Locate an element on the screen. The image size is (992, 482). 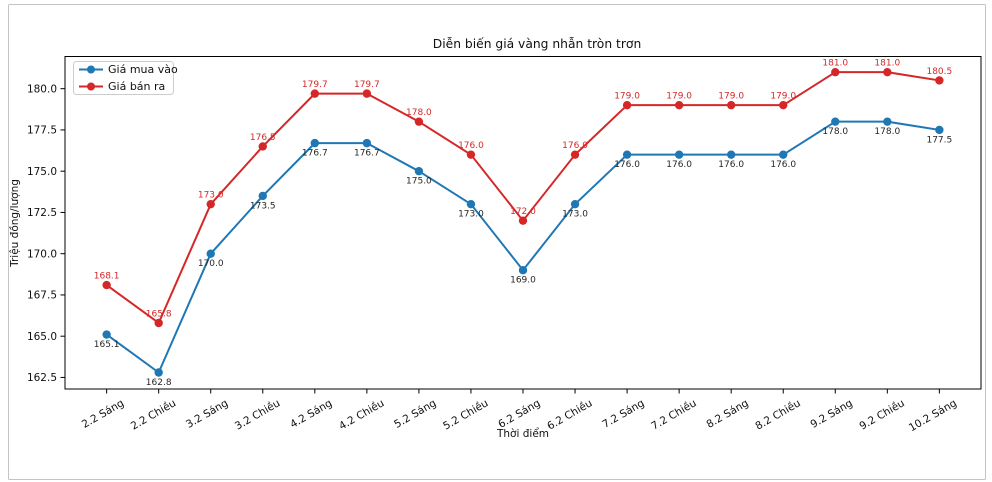
y-tick-label: 167.5 is located at coordinates (42, 296).